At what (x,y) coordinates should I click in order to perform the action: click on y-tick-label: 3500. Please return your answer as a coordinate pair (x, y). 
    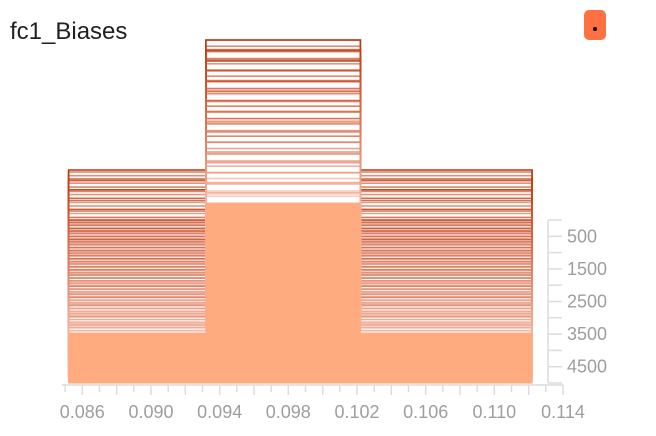
    Looking at the image, I should click on (587, 334).